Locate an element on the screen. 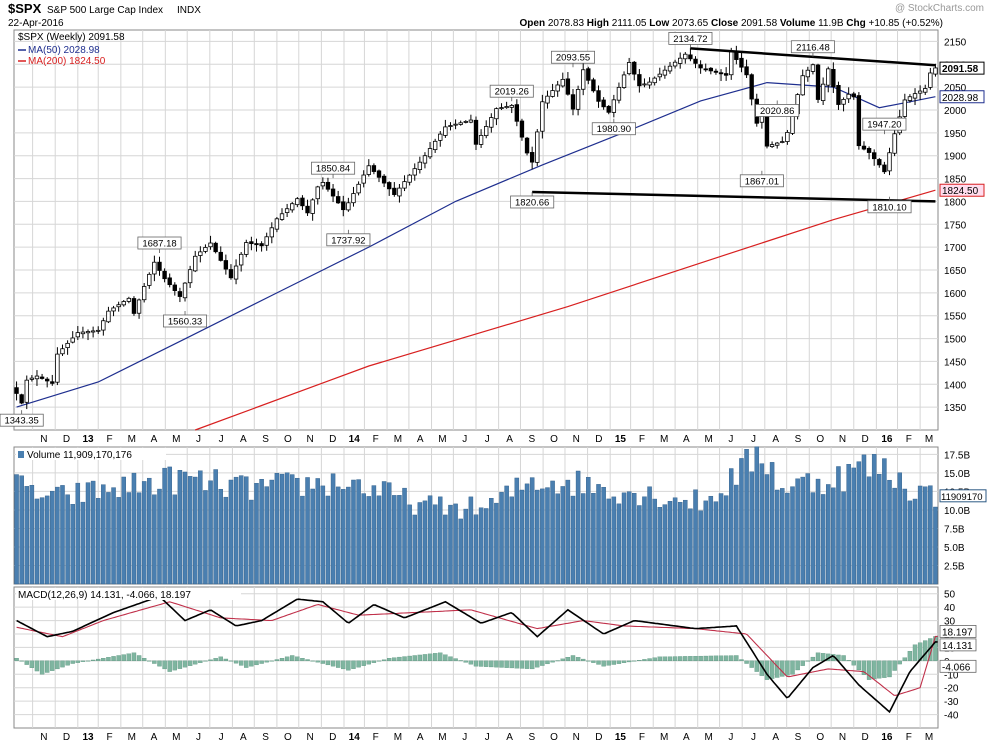  x-tick-label: O is located at coordinates (820, 439).